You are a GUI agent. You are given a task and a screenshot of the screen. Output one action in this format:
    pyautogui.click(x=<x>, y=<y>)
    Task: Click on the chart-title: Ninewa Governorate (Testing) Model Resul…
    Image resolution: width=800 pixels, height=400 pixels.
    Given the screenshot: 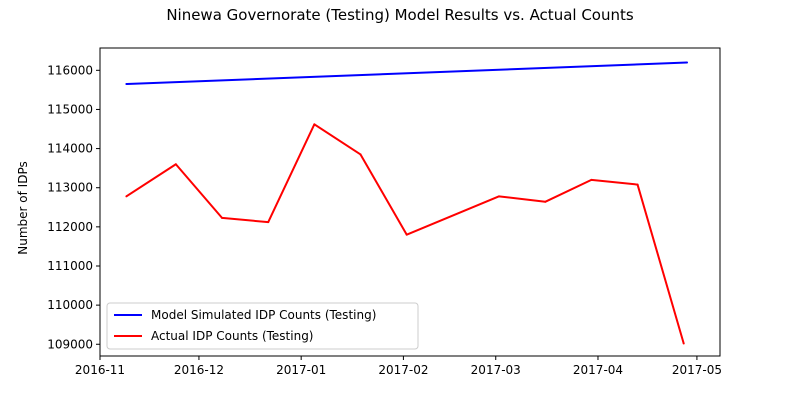 What is the action you would take?
    pyautogui.click(x=400, y=15)
    